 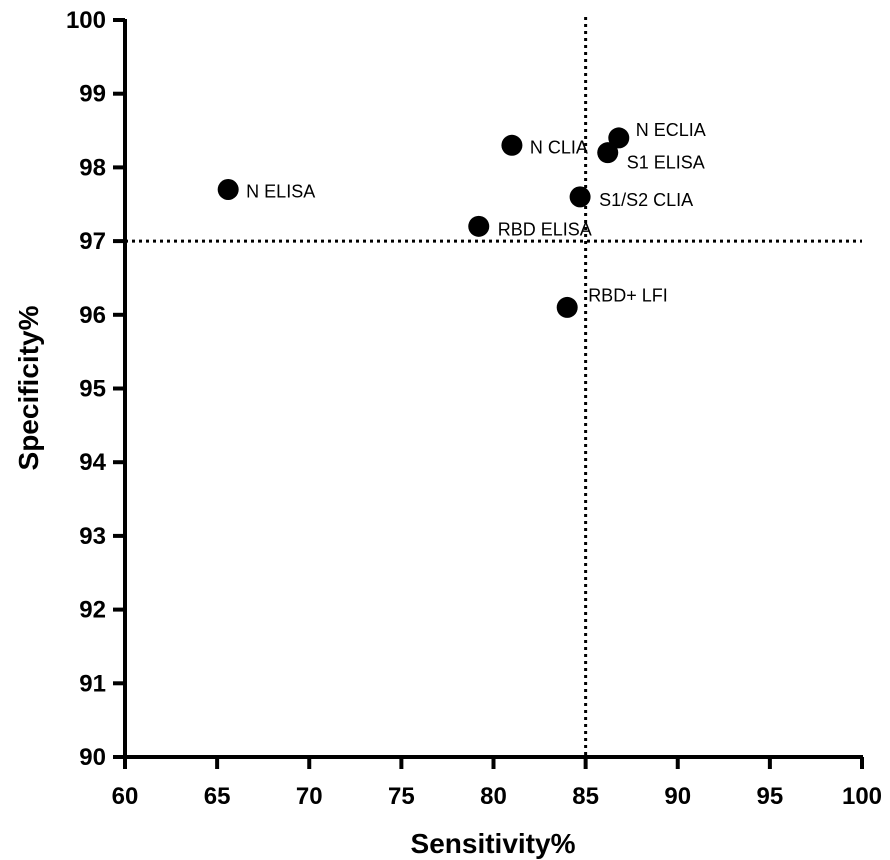 What do you see at coordinates (92, 757) in the screenshot?
I see `y-tick-label: 90` at bounding box center [92, 757].